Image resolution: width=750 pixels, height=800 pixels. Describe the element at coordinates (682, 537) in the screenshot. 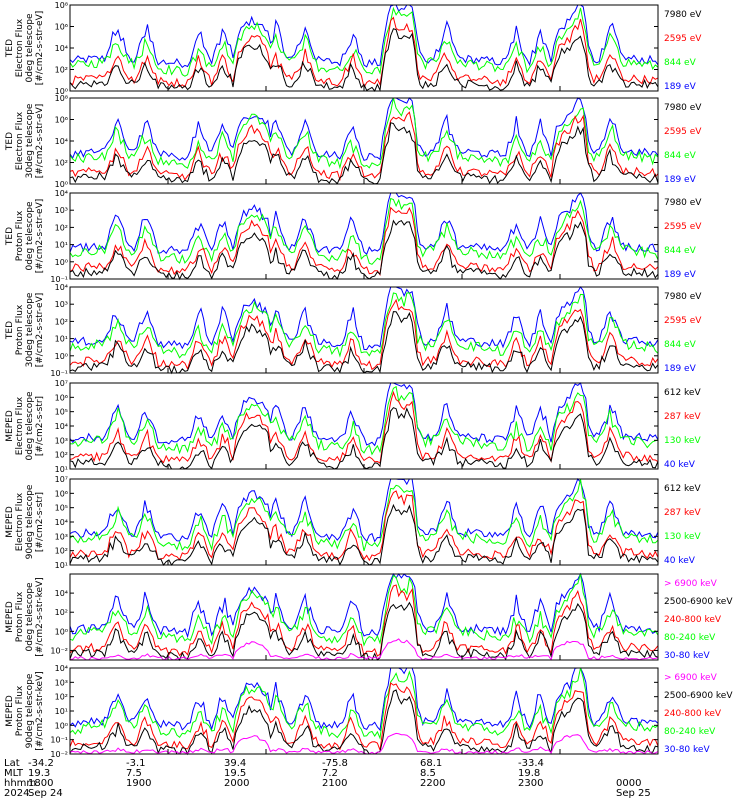

I see `legend-entry: 130 keV` at that location.